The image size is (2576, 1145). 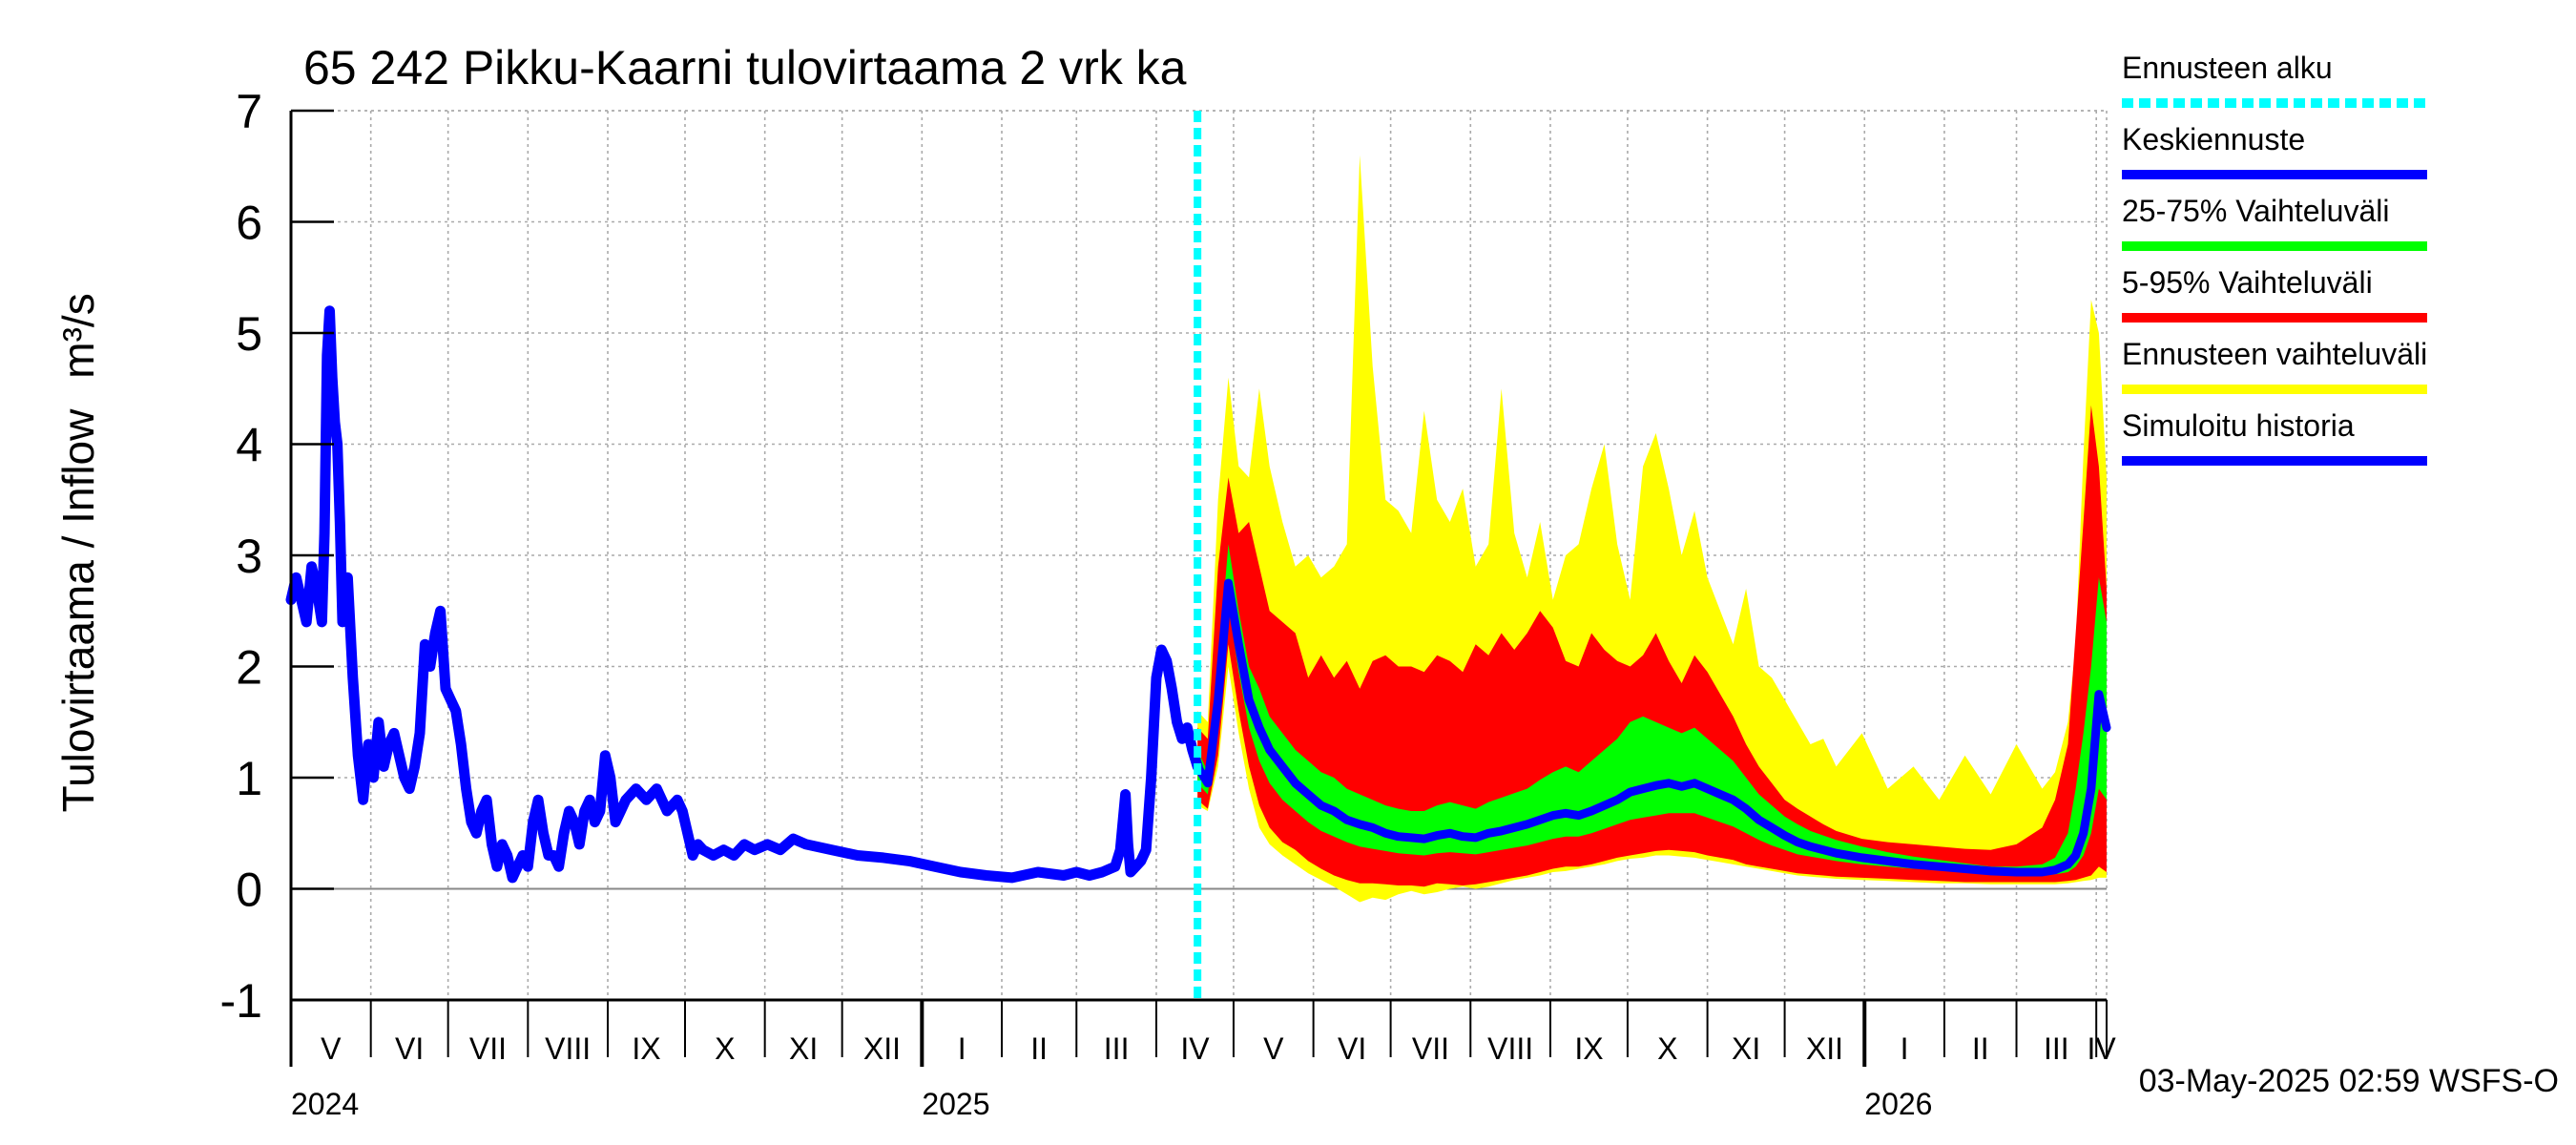 I want to click on y-tick-label: -1, so click(x=241, y=1001).